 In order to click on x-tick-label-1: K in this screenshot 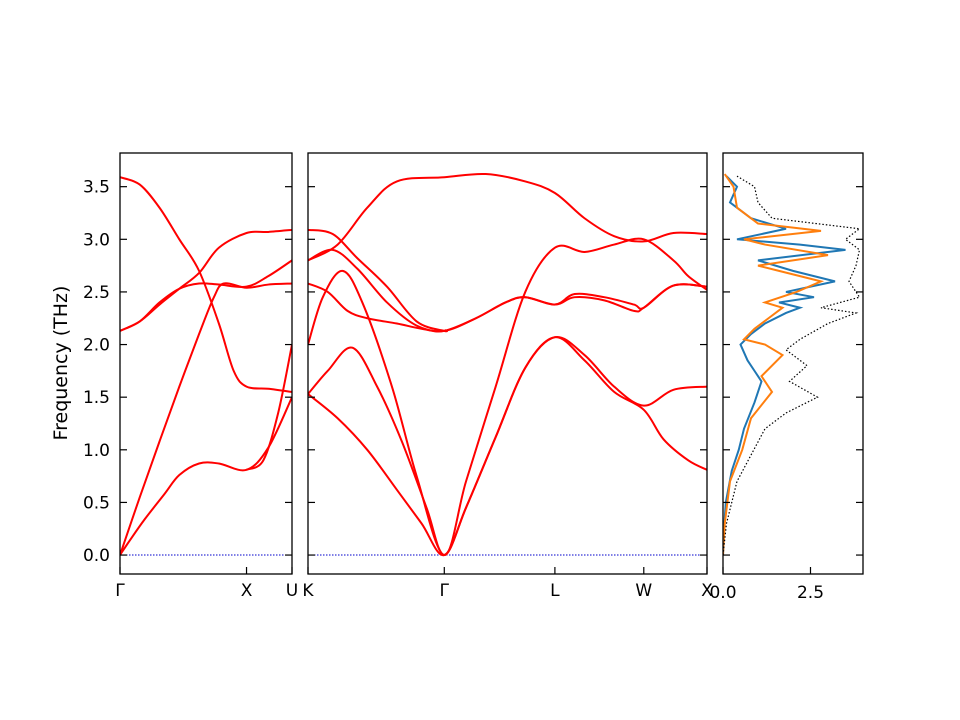, I will do `click(308, 591)`.